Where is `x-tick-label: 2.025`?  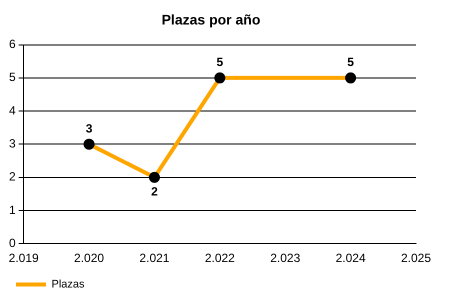
x-tick-label: 2.025 is located at coordinates (416, 258).